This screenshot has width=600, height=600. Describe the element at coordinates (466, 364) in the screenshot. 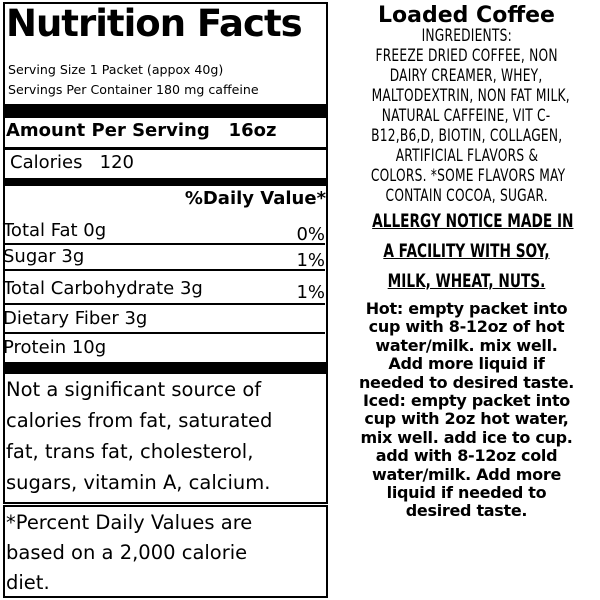

I see `instructions-line: Add more liquid if` at that location.